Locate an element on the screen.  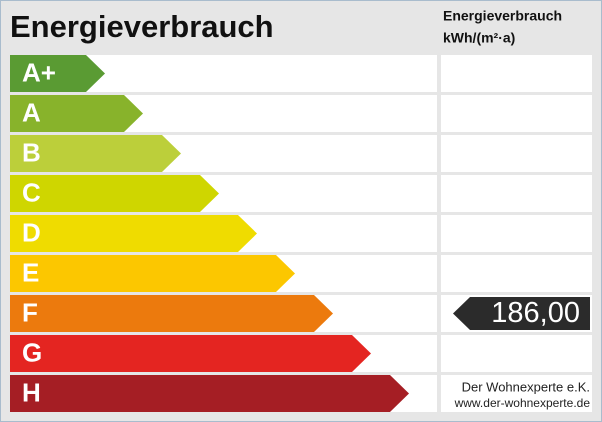
footer-company: Der Wohnexperte e.K. is located at coordinates (526, 386).